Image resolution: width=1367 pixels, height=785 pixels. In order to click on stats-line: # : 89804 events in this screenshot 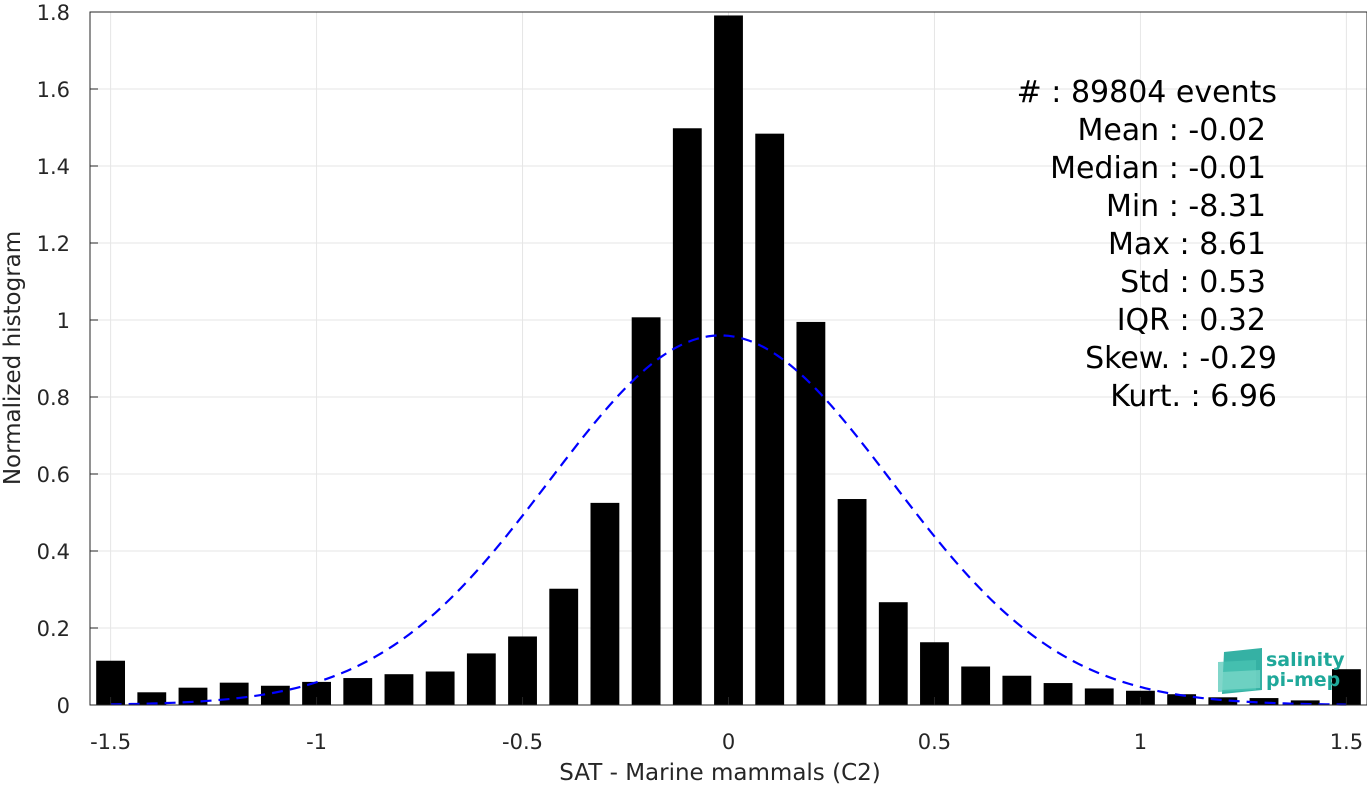, I will do `click(1147, 92)`.